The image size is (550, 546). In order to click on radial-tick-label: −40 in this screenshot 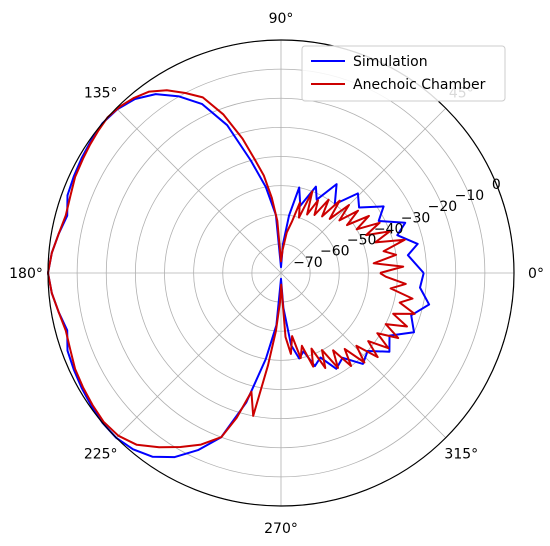, I will do `click(389, 229)`.